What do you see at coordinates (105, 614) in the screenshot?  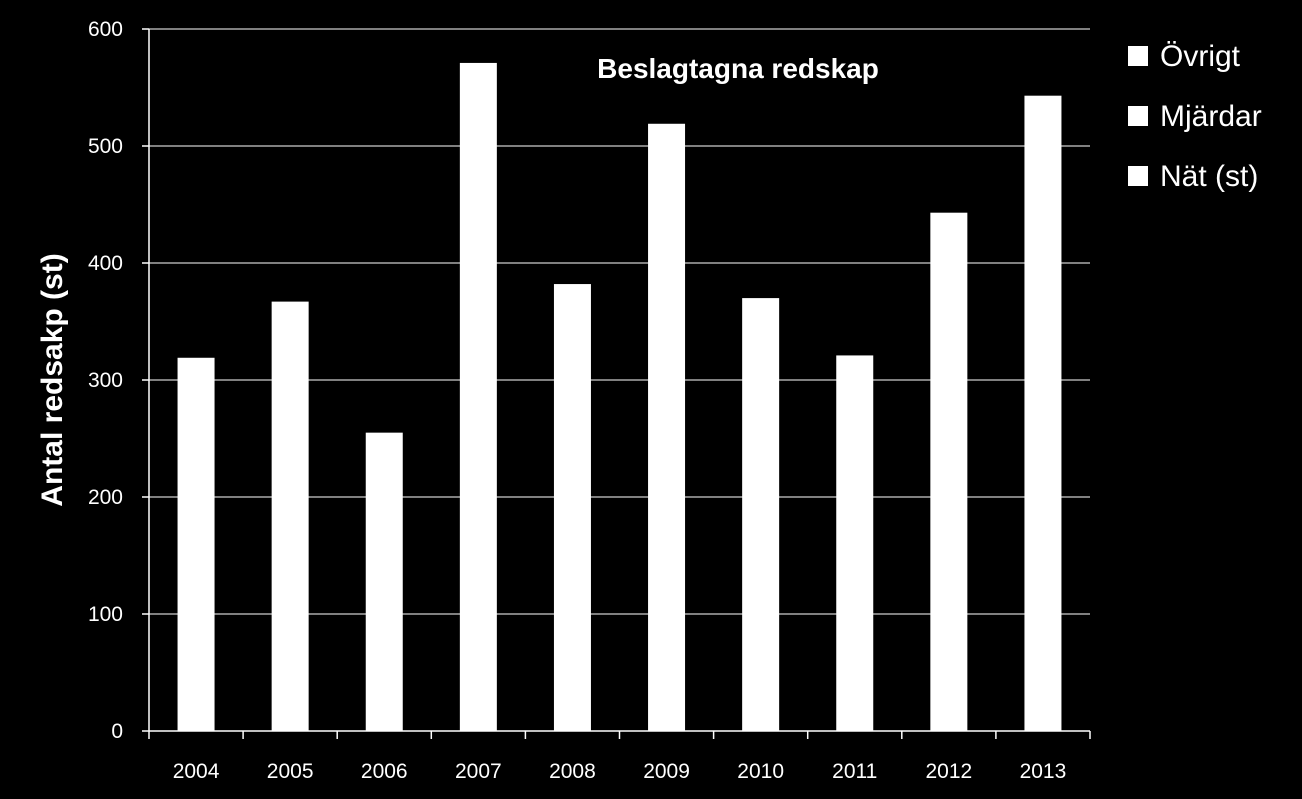 I see `y-tick-label-100: 100` at bounding box center [105, 614].